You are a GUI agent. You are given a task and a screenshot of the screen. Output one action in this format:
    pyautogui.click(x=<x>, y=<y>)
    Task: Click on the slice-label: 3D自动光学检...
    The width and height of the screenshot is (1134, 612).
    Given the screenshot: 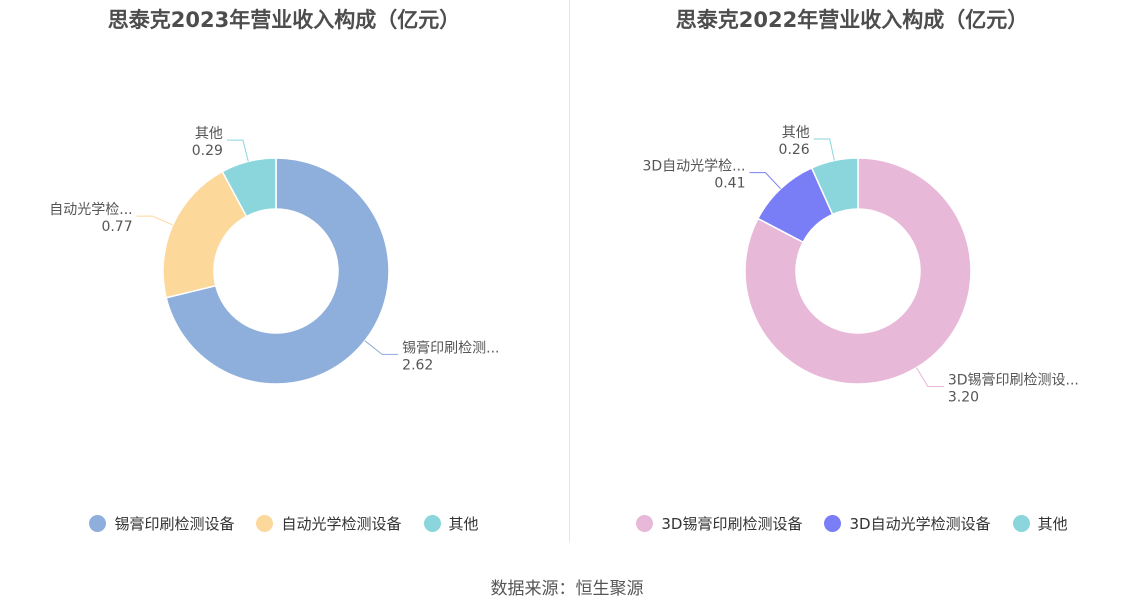 What is the action you would take?
    pyautogui.click(x=693, y=167)
    